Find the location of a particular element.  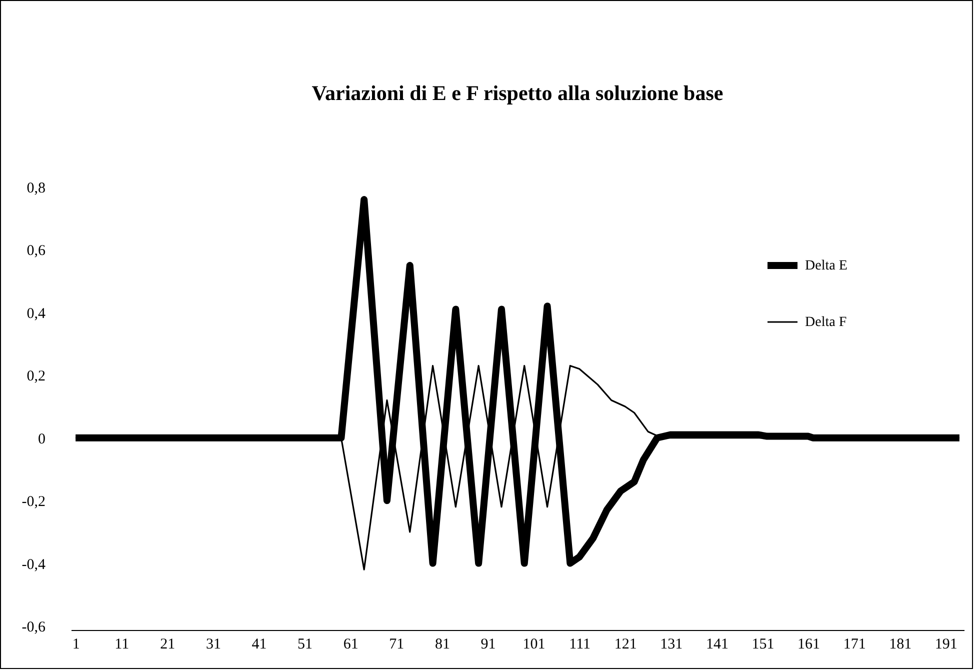

x-tick-label: 41 is located at coordinates (259, 644).